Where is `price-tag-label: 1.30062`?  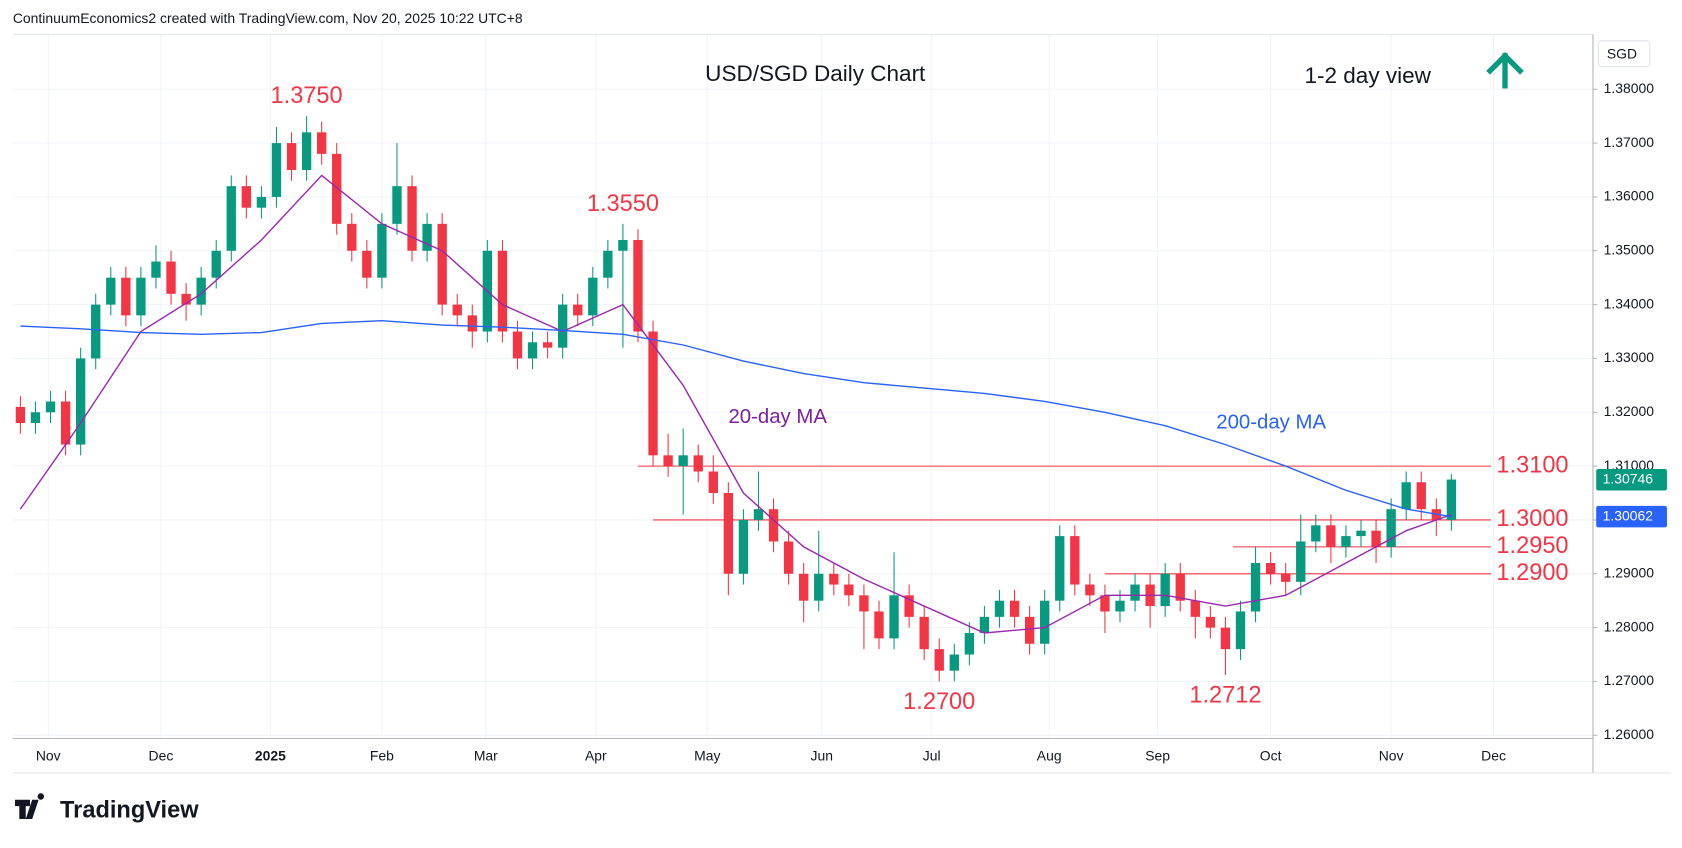
price-tag-label: 1.30062 is located at coordinates (1628, 515).